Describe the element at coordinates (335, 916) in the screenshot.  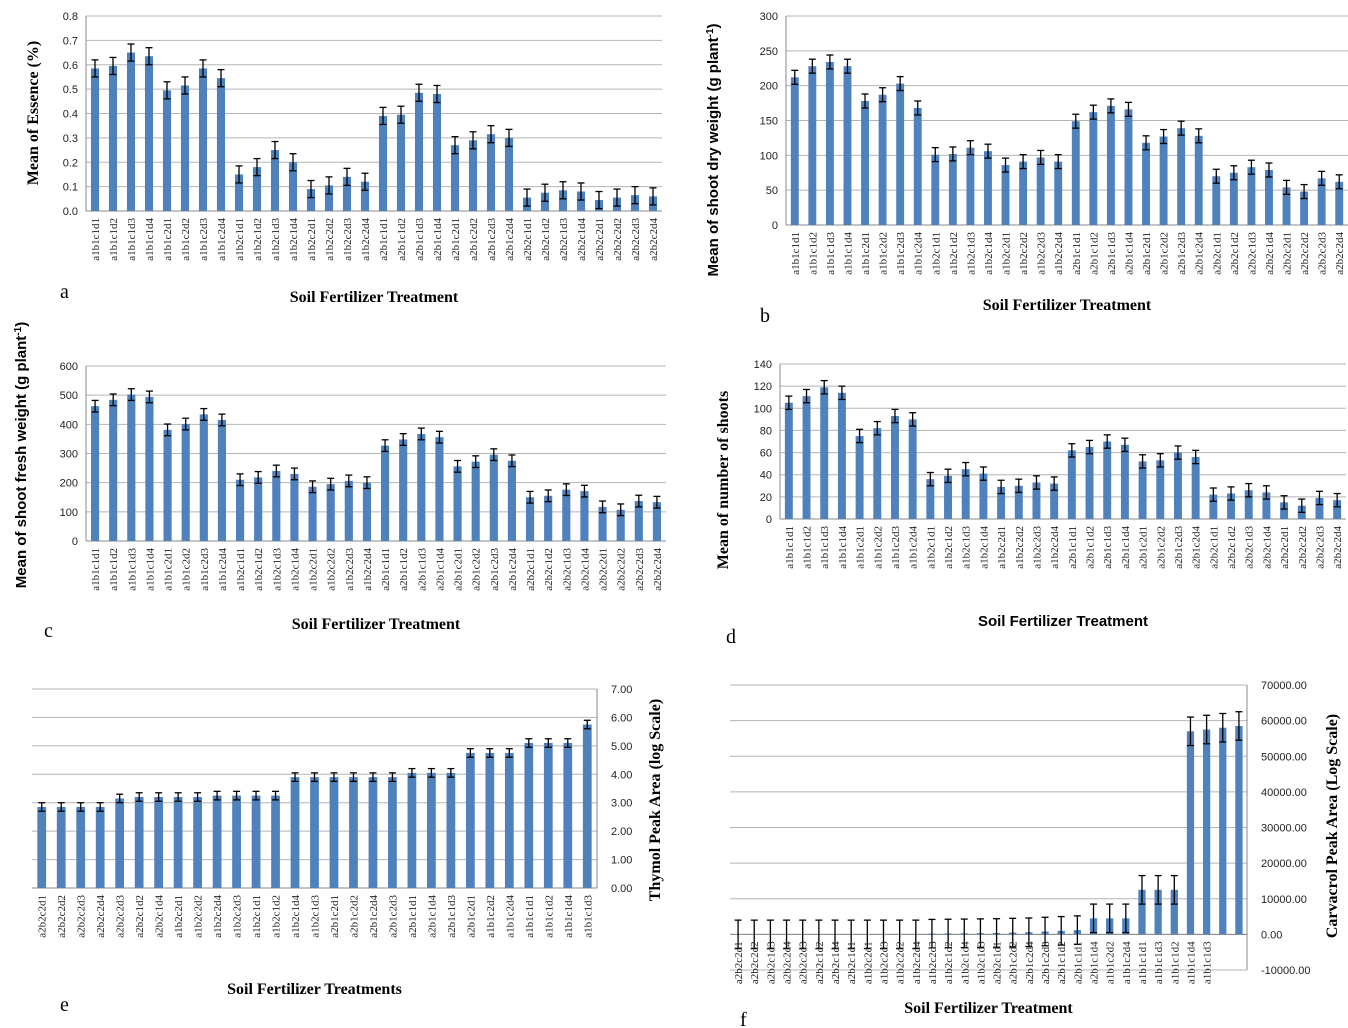
I see `x-tick-label: a2b1c2d1` at that location.